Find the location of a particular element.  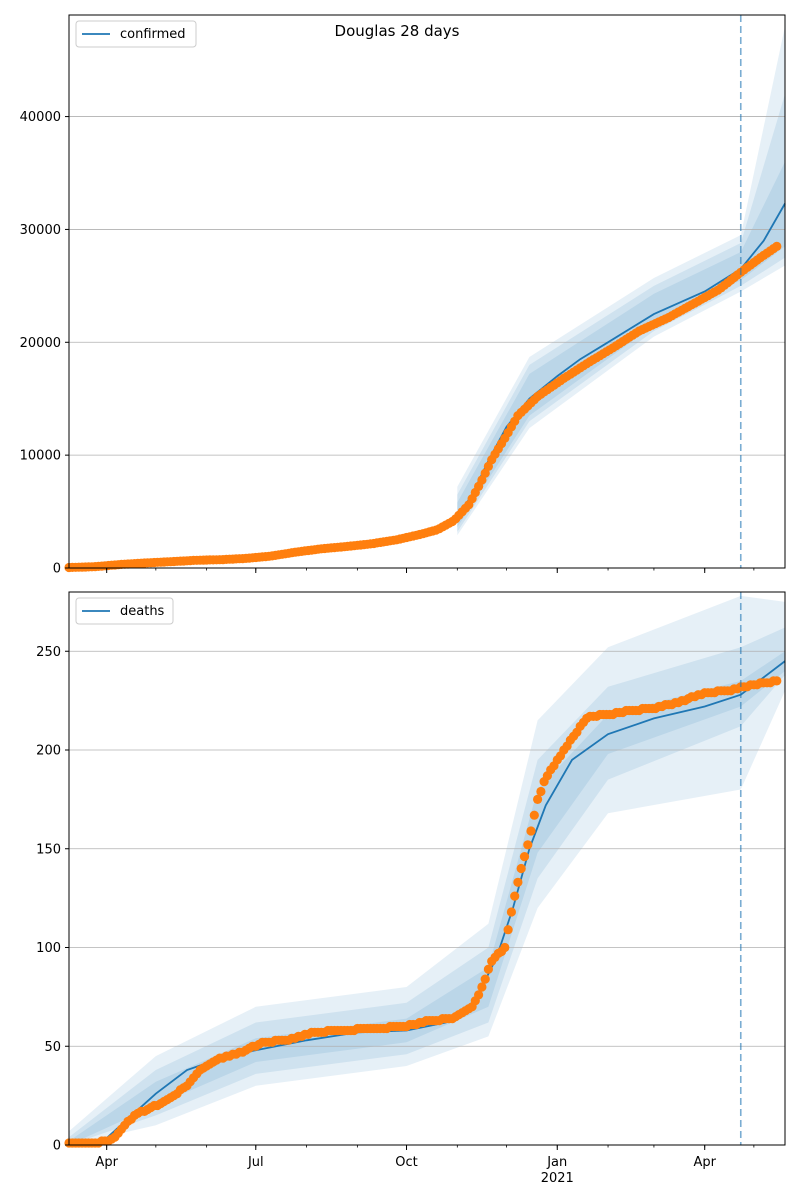

deaths-y-tick-label: 150 is located at coordinates (48, 849).